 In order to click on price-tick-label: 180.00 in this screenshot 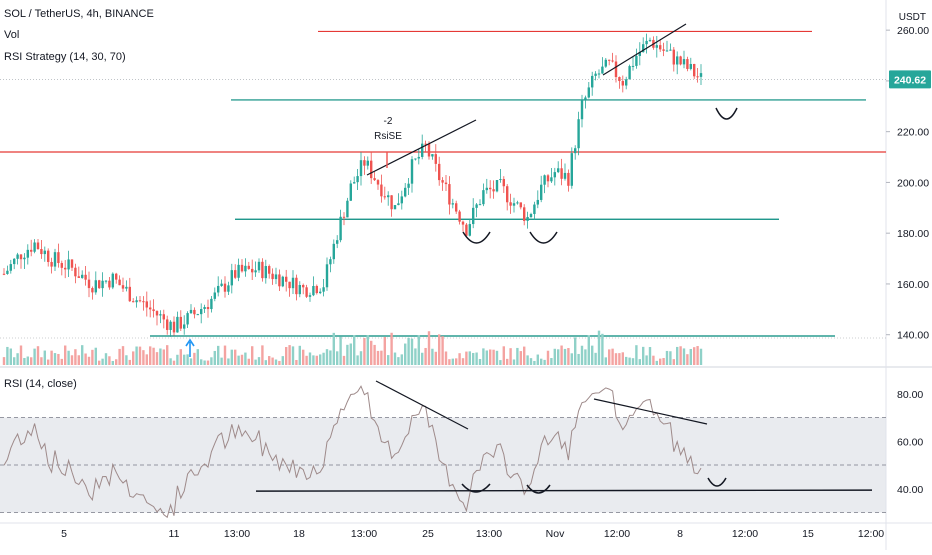, I will do `click(913, 234)`.